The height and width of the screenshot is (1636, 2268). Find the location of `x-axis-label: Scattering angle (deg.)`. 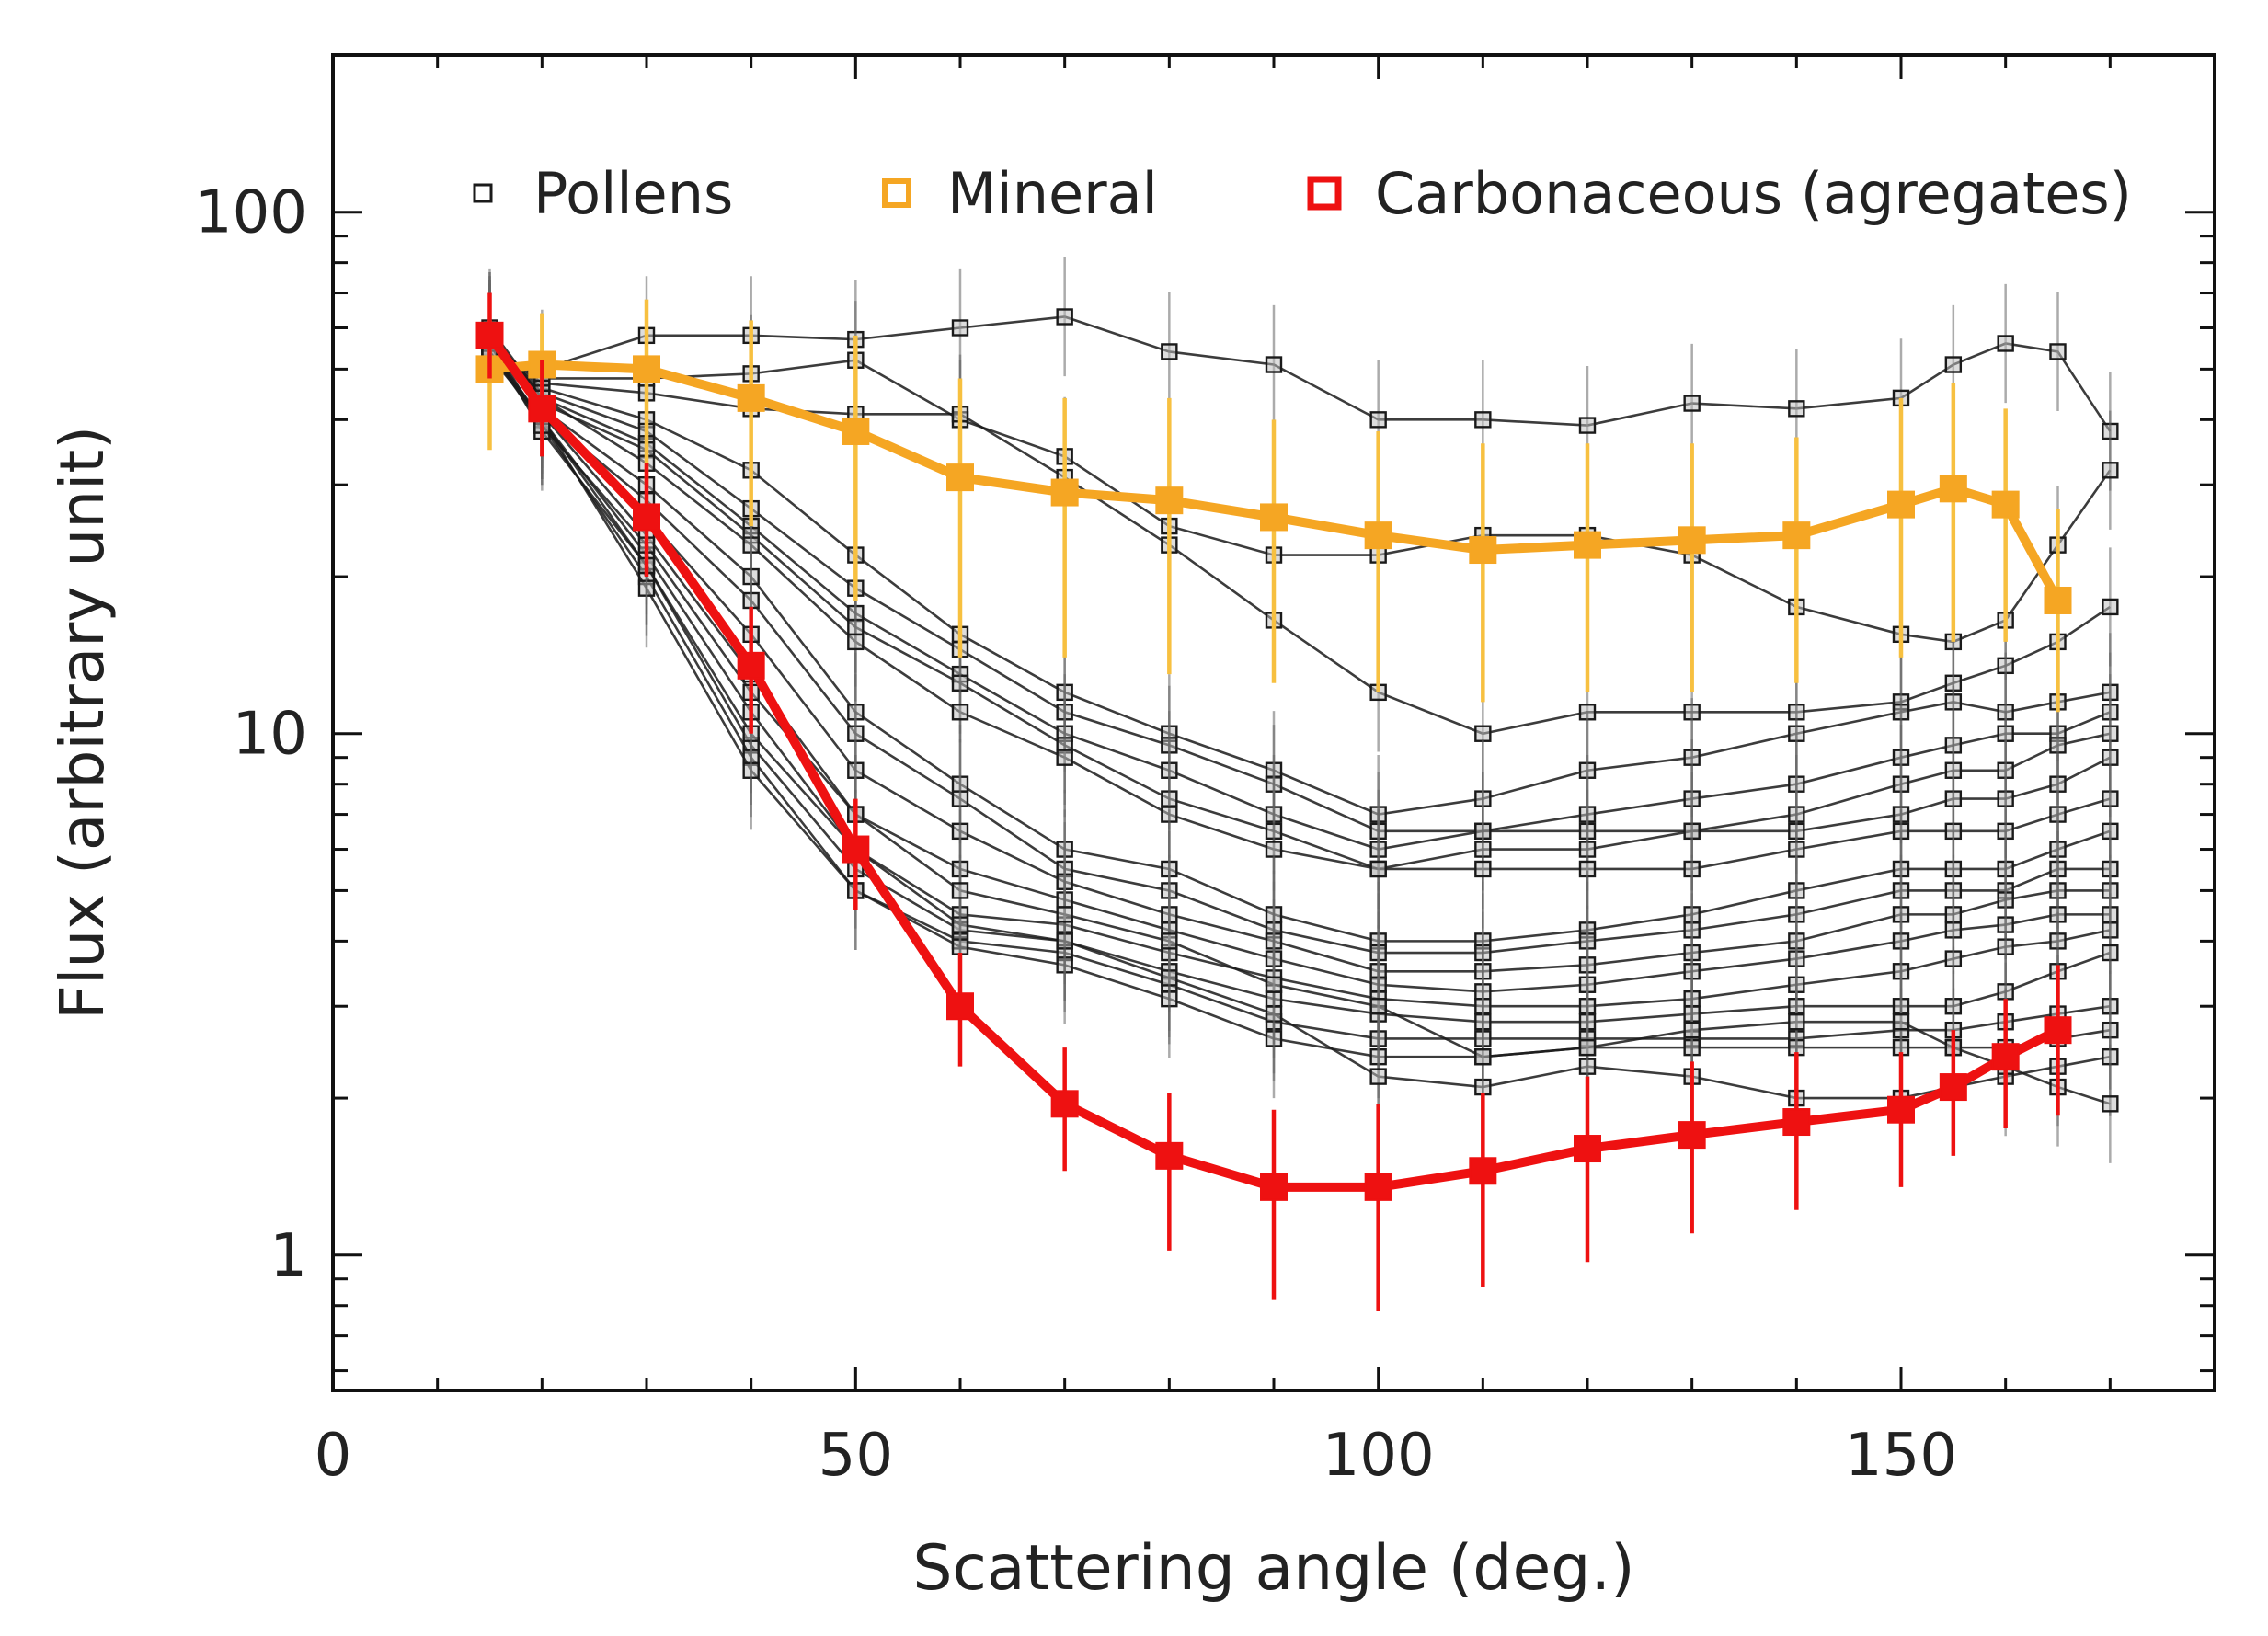

x-axis-label: Scattering angle (deg.) is located at coordinates (1273, 1568).